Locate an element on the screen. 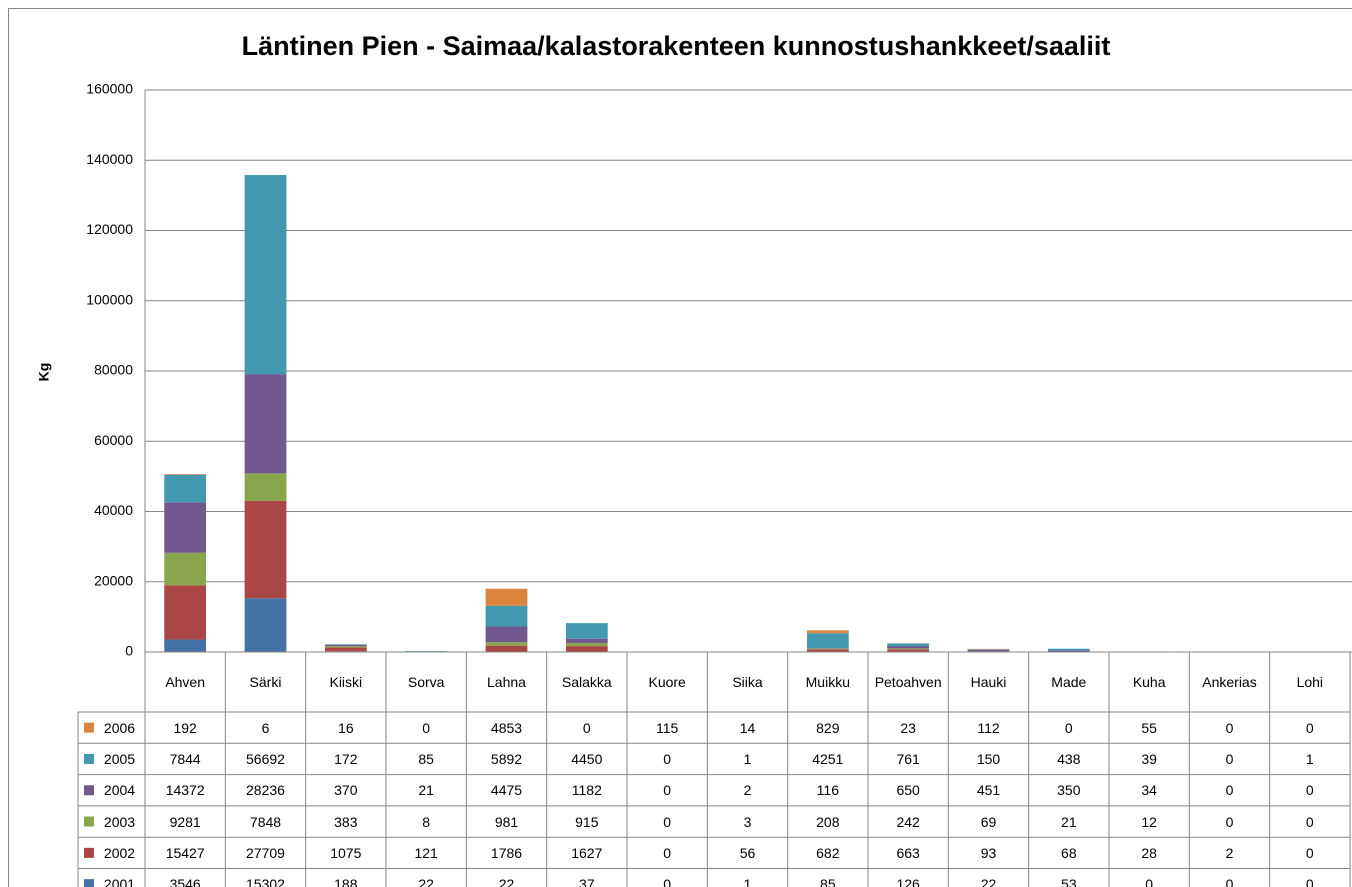  y-tick-label: 100000 is located at coordinates (109, 299).